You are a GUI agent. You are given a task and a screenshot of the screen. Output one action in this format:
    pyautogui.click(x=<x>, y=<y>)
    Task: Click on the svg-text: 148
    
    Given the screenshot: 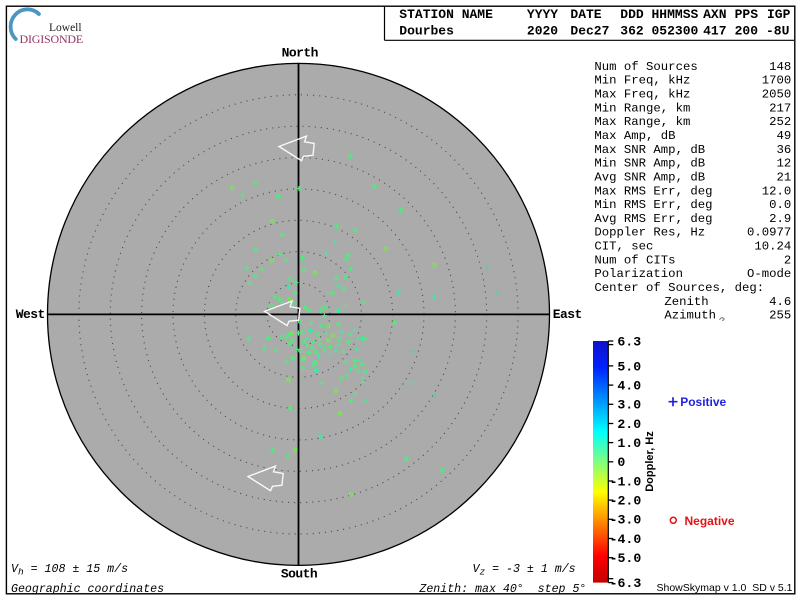 What is the action you would take?
    pyautogui.click(x=780, y=67)
    